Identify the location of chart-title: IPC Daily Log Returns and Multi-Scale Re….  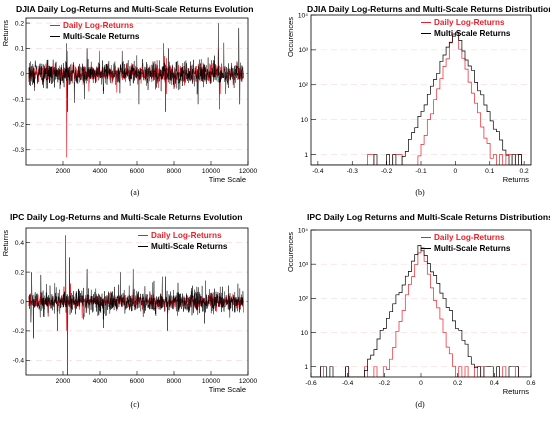
(428, 217).